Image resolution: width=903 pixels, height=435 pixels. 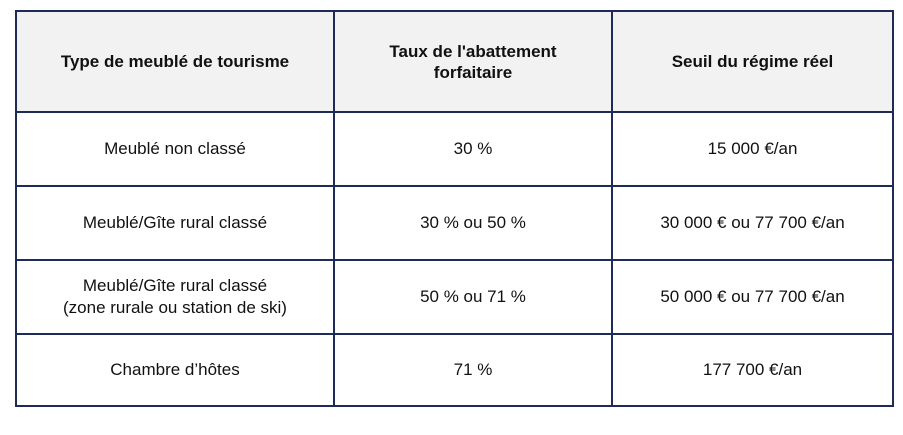 What do you see at coordinates (752, 223) in the screenshot?
I see `cell-seuil: 30 000 € ou 77 700 €/an` at bounding box center [752, 223].